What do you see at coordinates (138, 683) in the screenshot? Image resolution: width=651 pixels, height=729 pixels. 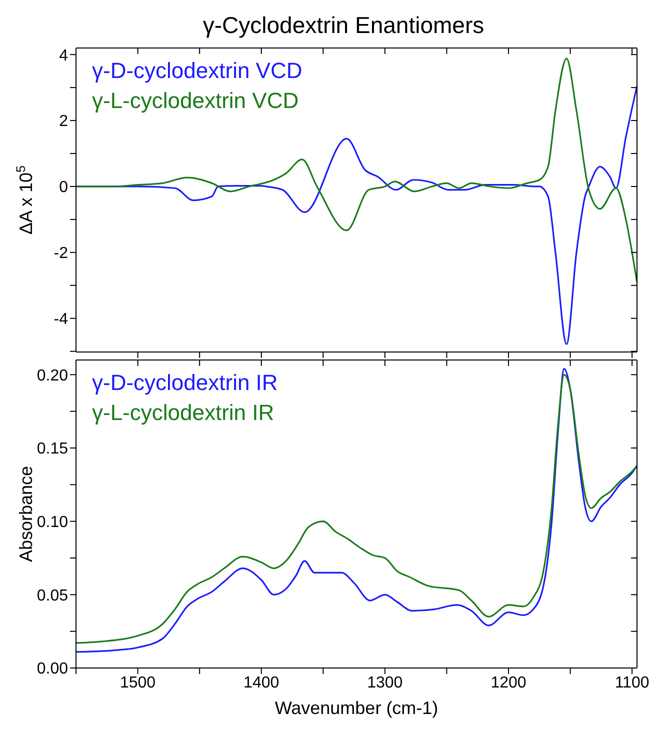 I see `x-tick-label: 1500` at bounding box center [138, 683].